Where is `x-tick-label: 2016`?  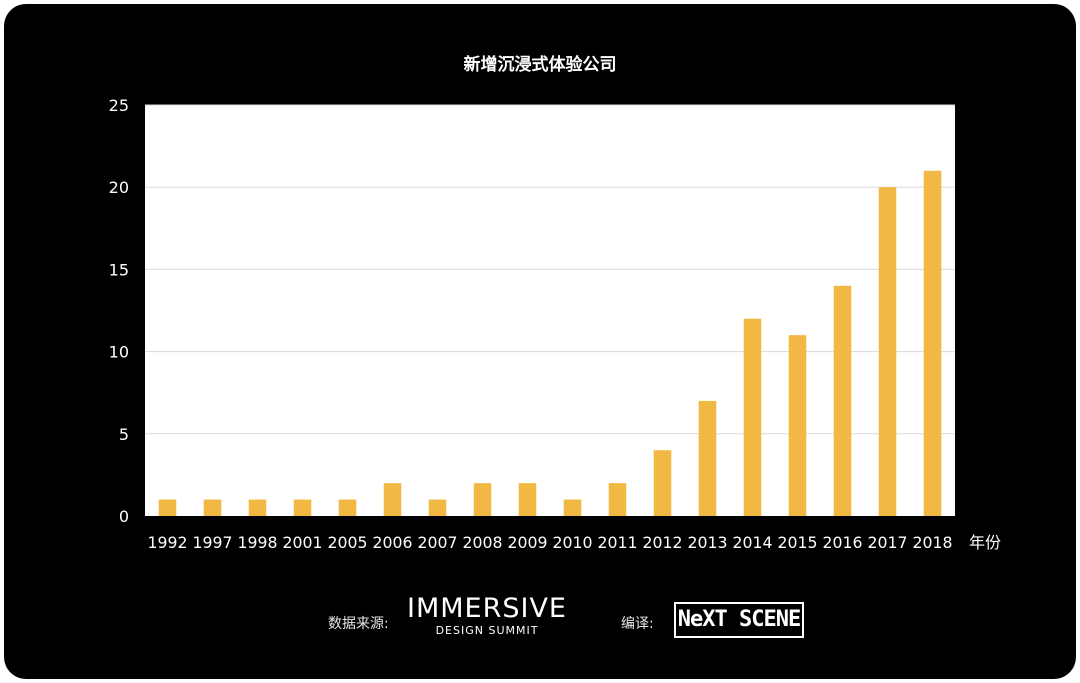 x-tick-label: 2016 is located at coordinates (843, 542).